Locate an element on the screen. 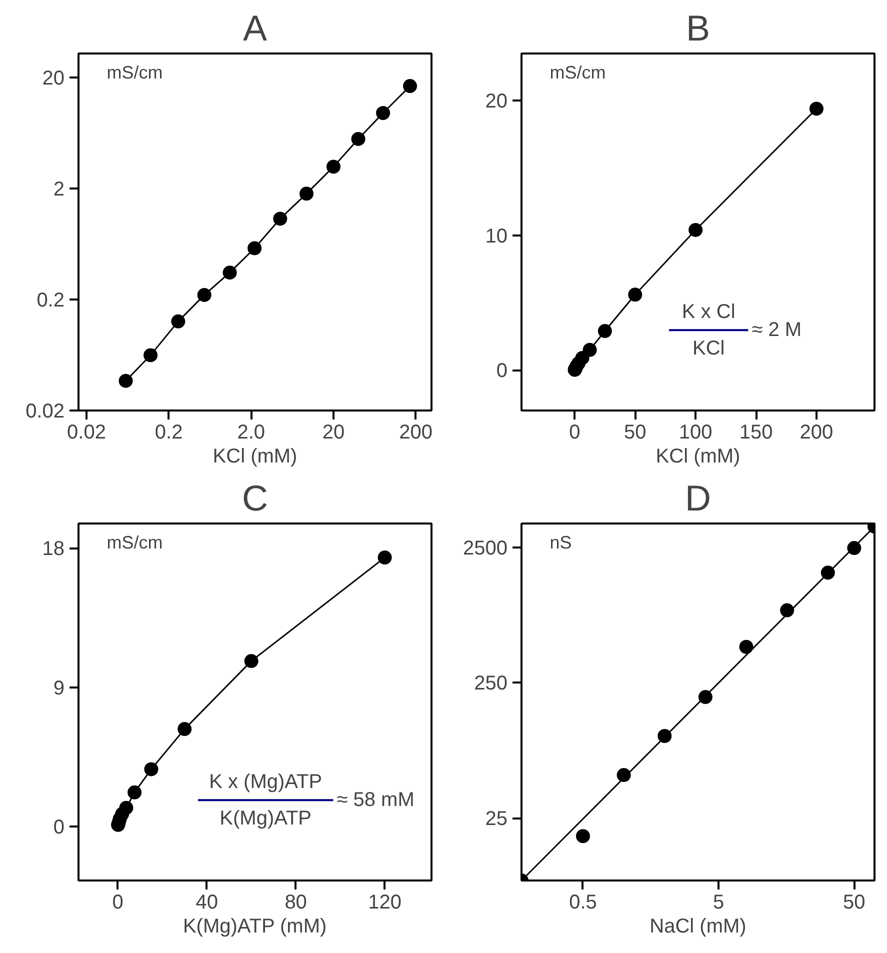  annotation: KCl is located at coordinates (708, 348).